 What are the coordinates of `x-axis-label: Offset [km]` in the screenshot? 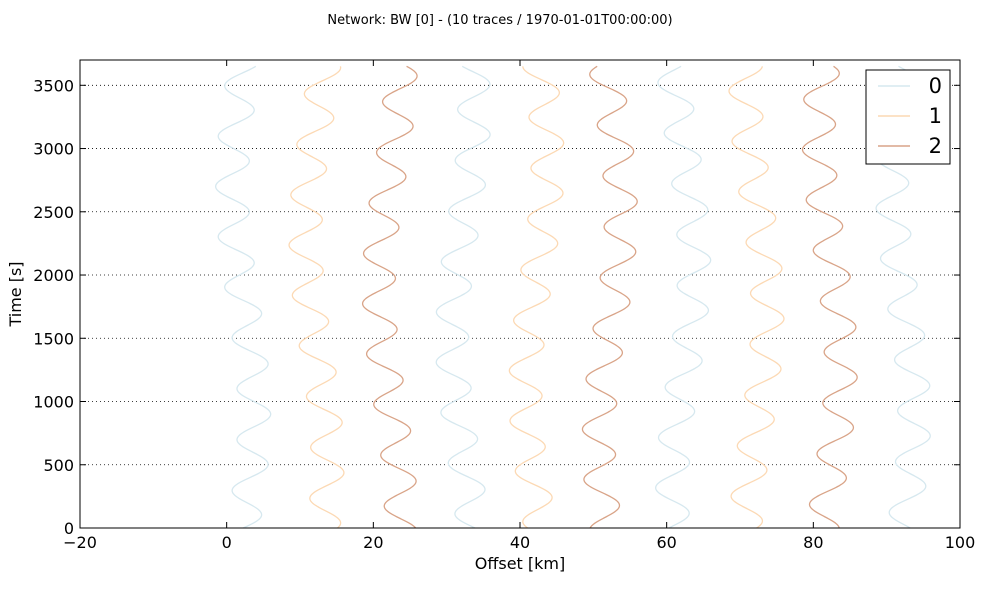 It's located at (520, 563).